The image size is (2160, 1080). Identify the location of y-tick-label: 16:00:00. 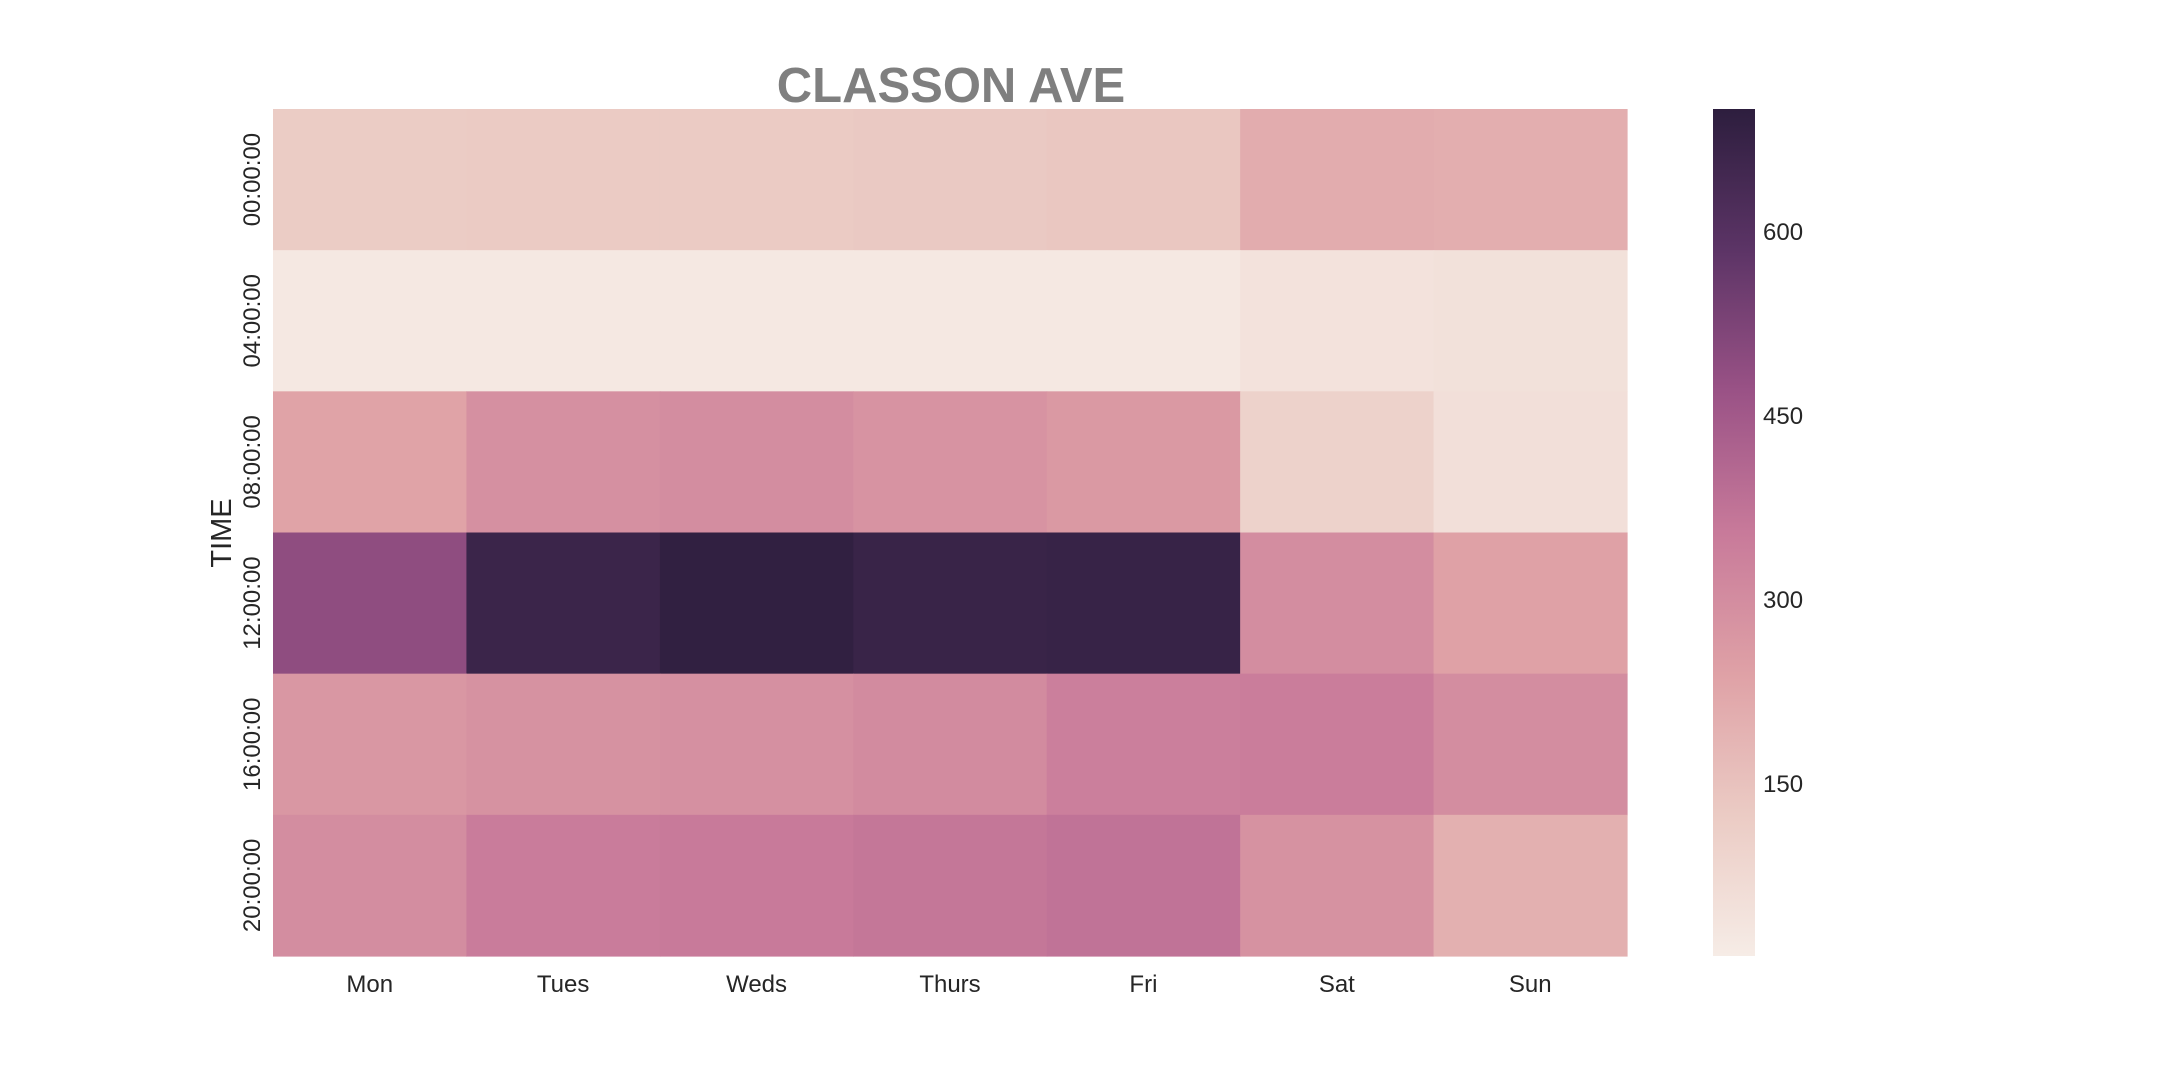
(252, 744).